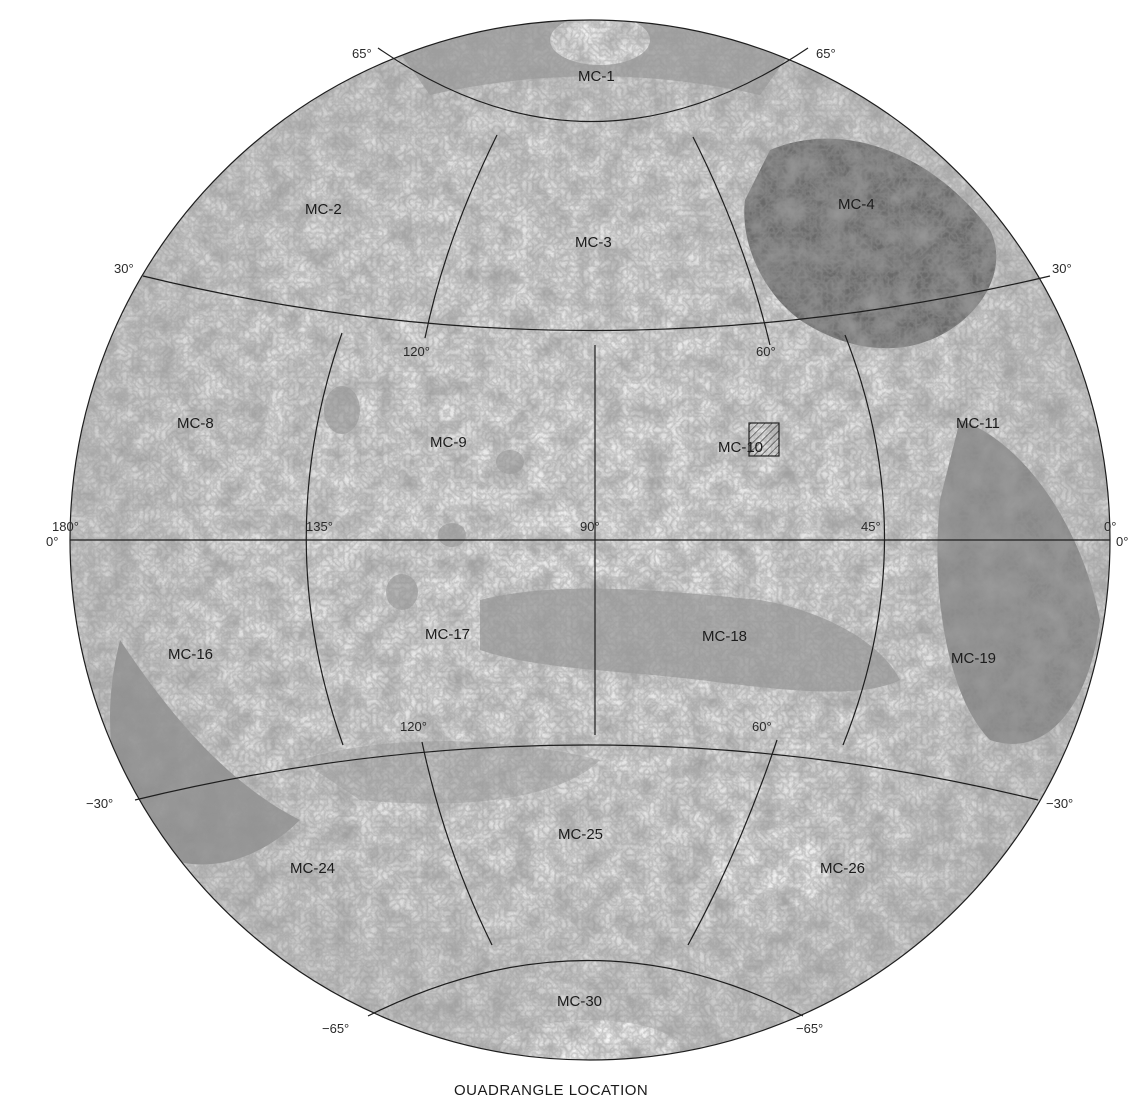 The width and height of the screenshot is (1141, 1095). I want to click on lat-label-s30-left: −30°, so click(99, 803).